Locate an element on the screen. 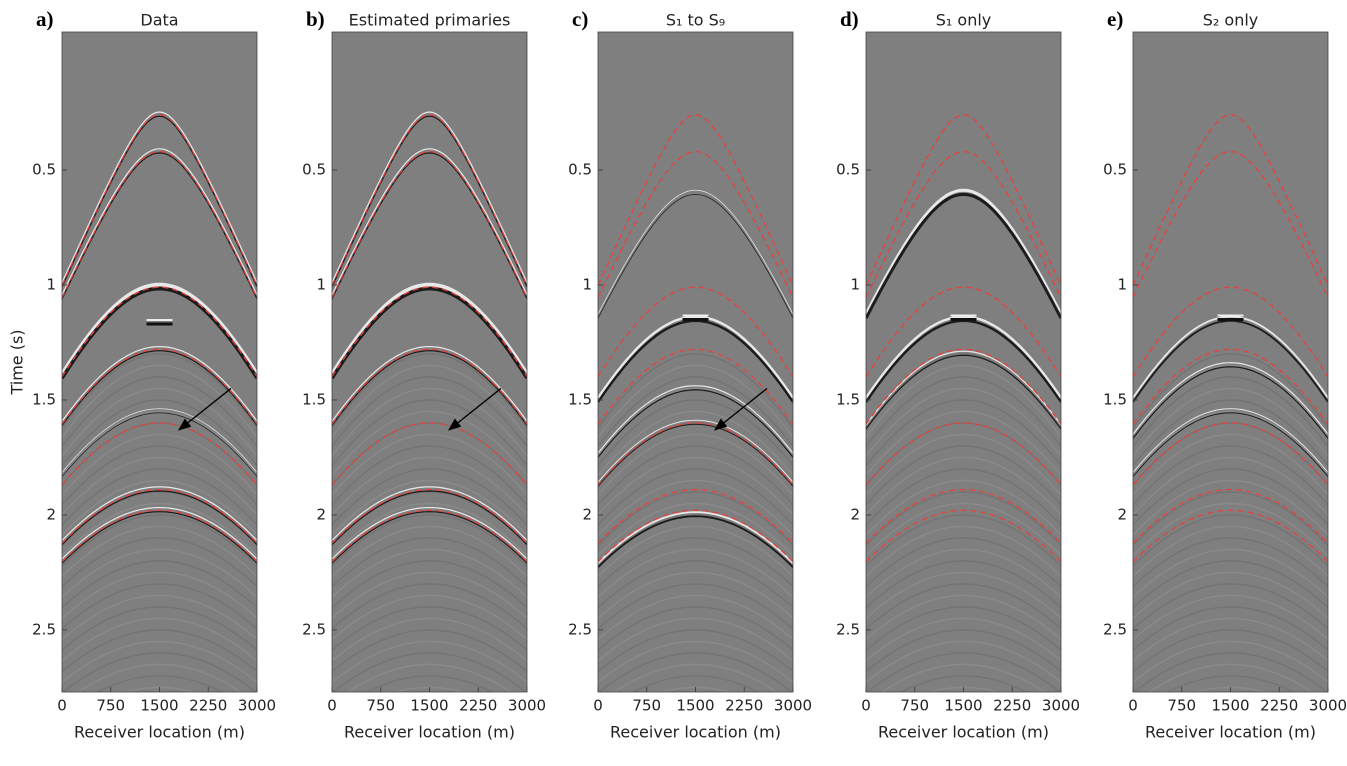 Image resolution: width=1347 pixels, height=766 pixels. y-tick-label: 1.5 is located at coordinates (848, 399).